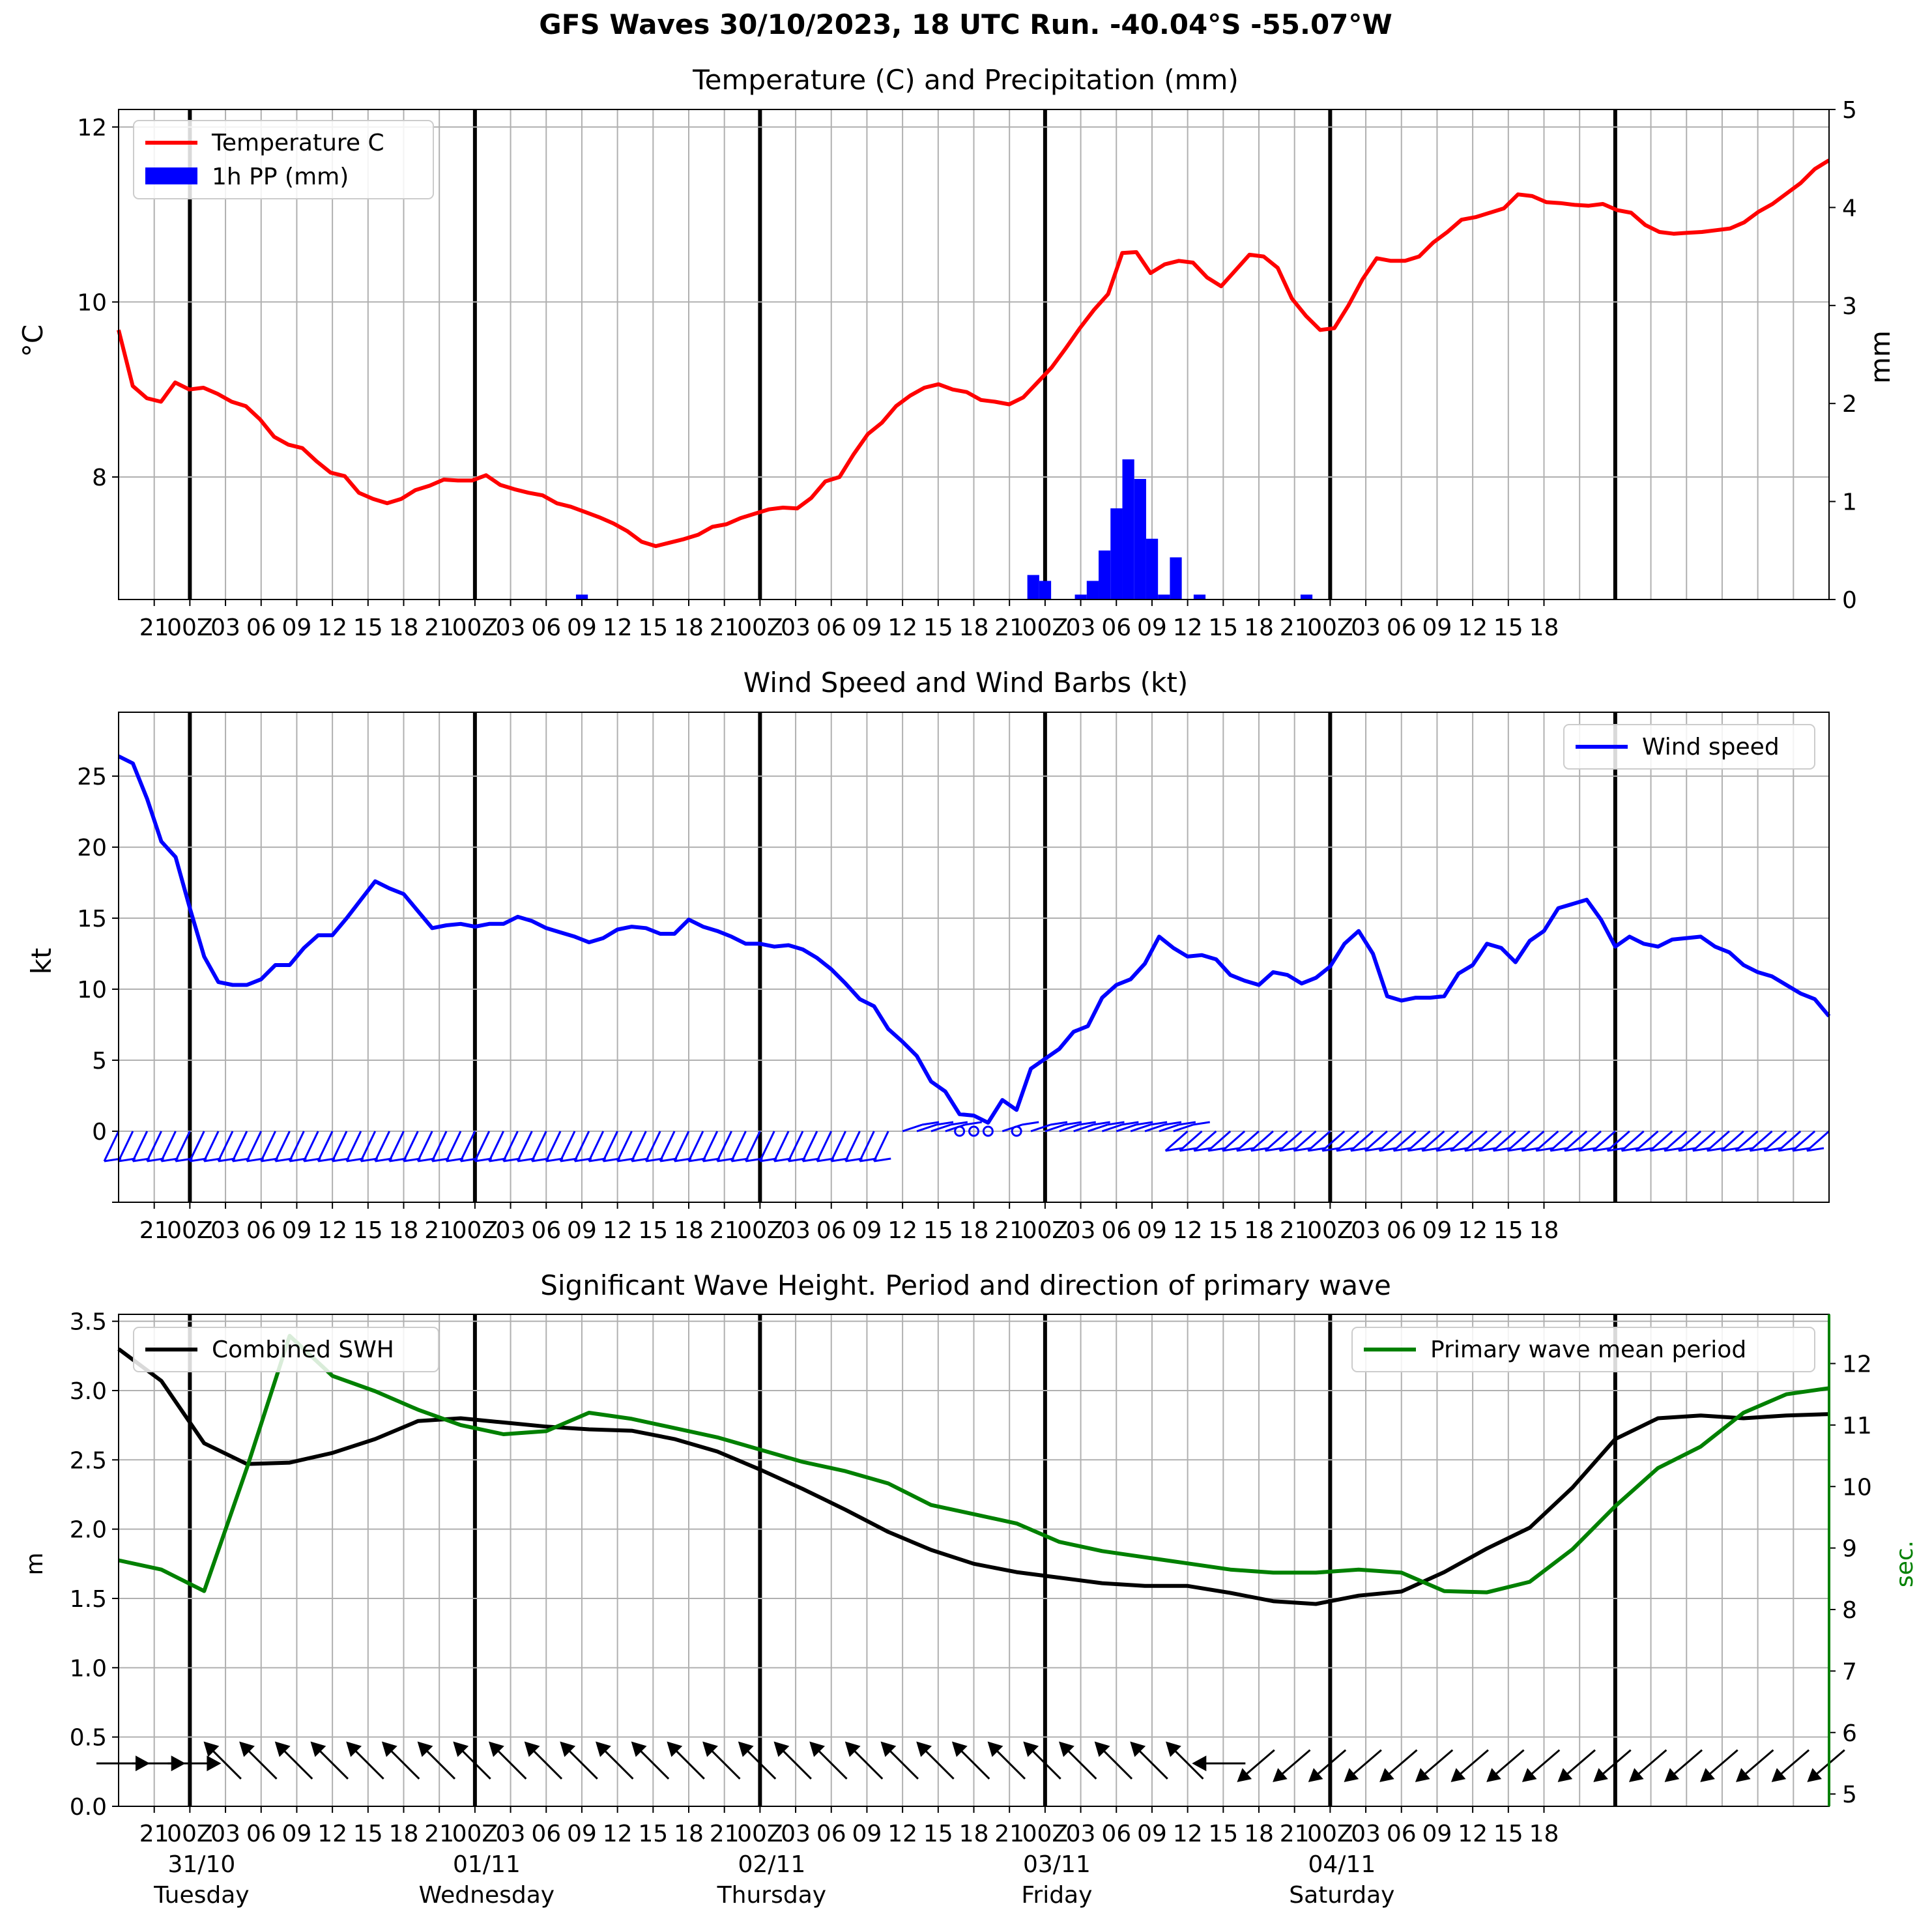 The width and height of the screenshot is (1932, 1921). I want to click on y-tick-label: 0.0, so click(88, 1807).